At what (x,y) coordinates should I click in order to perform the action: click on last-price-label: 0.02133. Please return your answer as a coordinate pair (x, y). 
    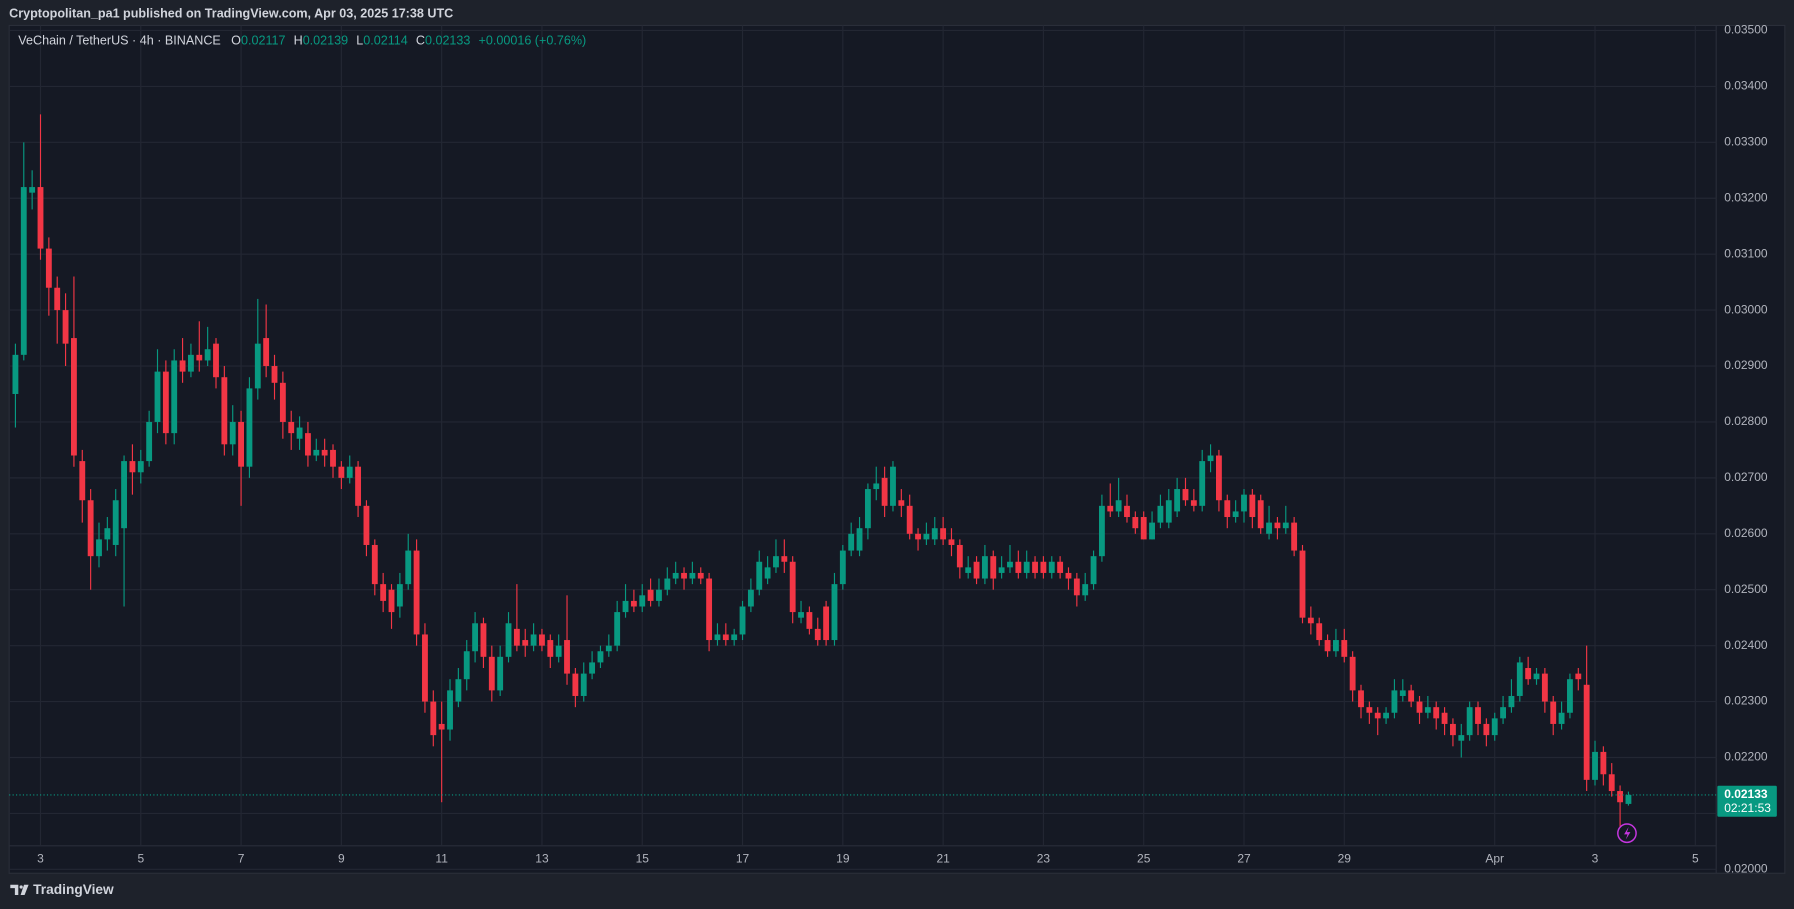
    Looking at the image, I should click on (1746, 794).